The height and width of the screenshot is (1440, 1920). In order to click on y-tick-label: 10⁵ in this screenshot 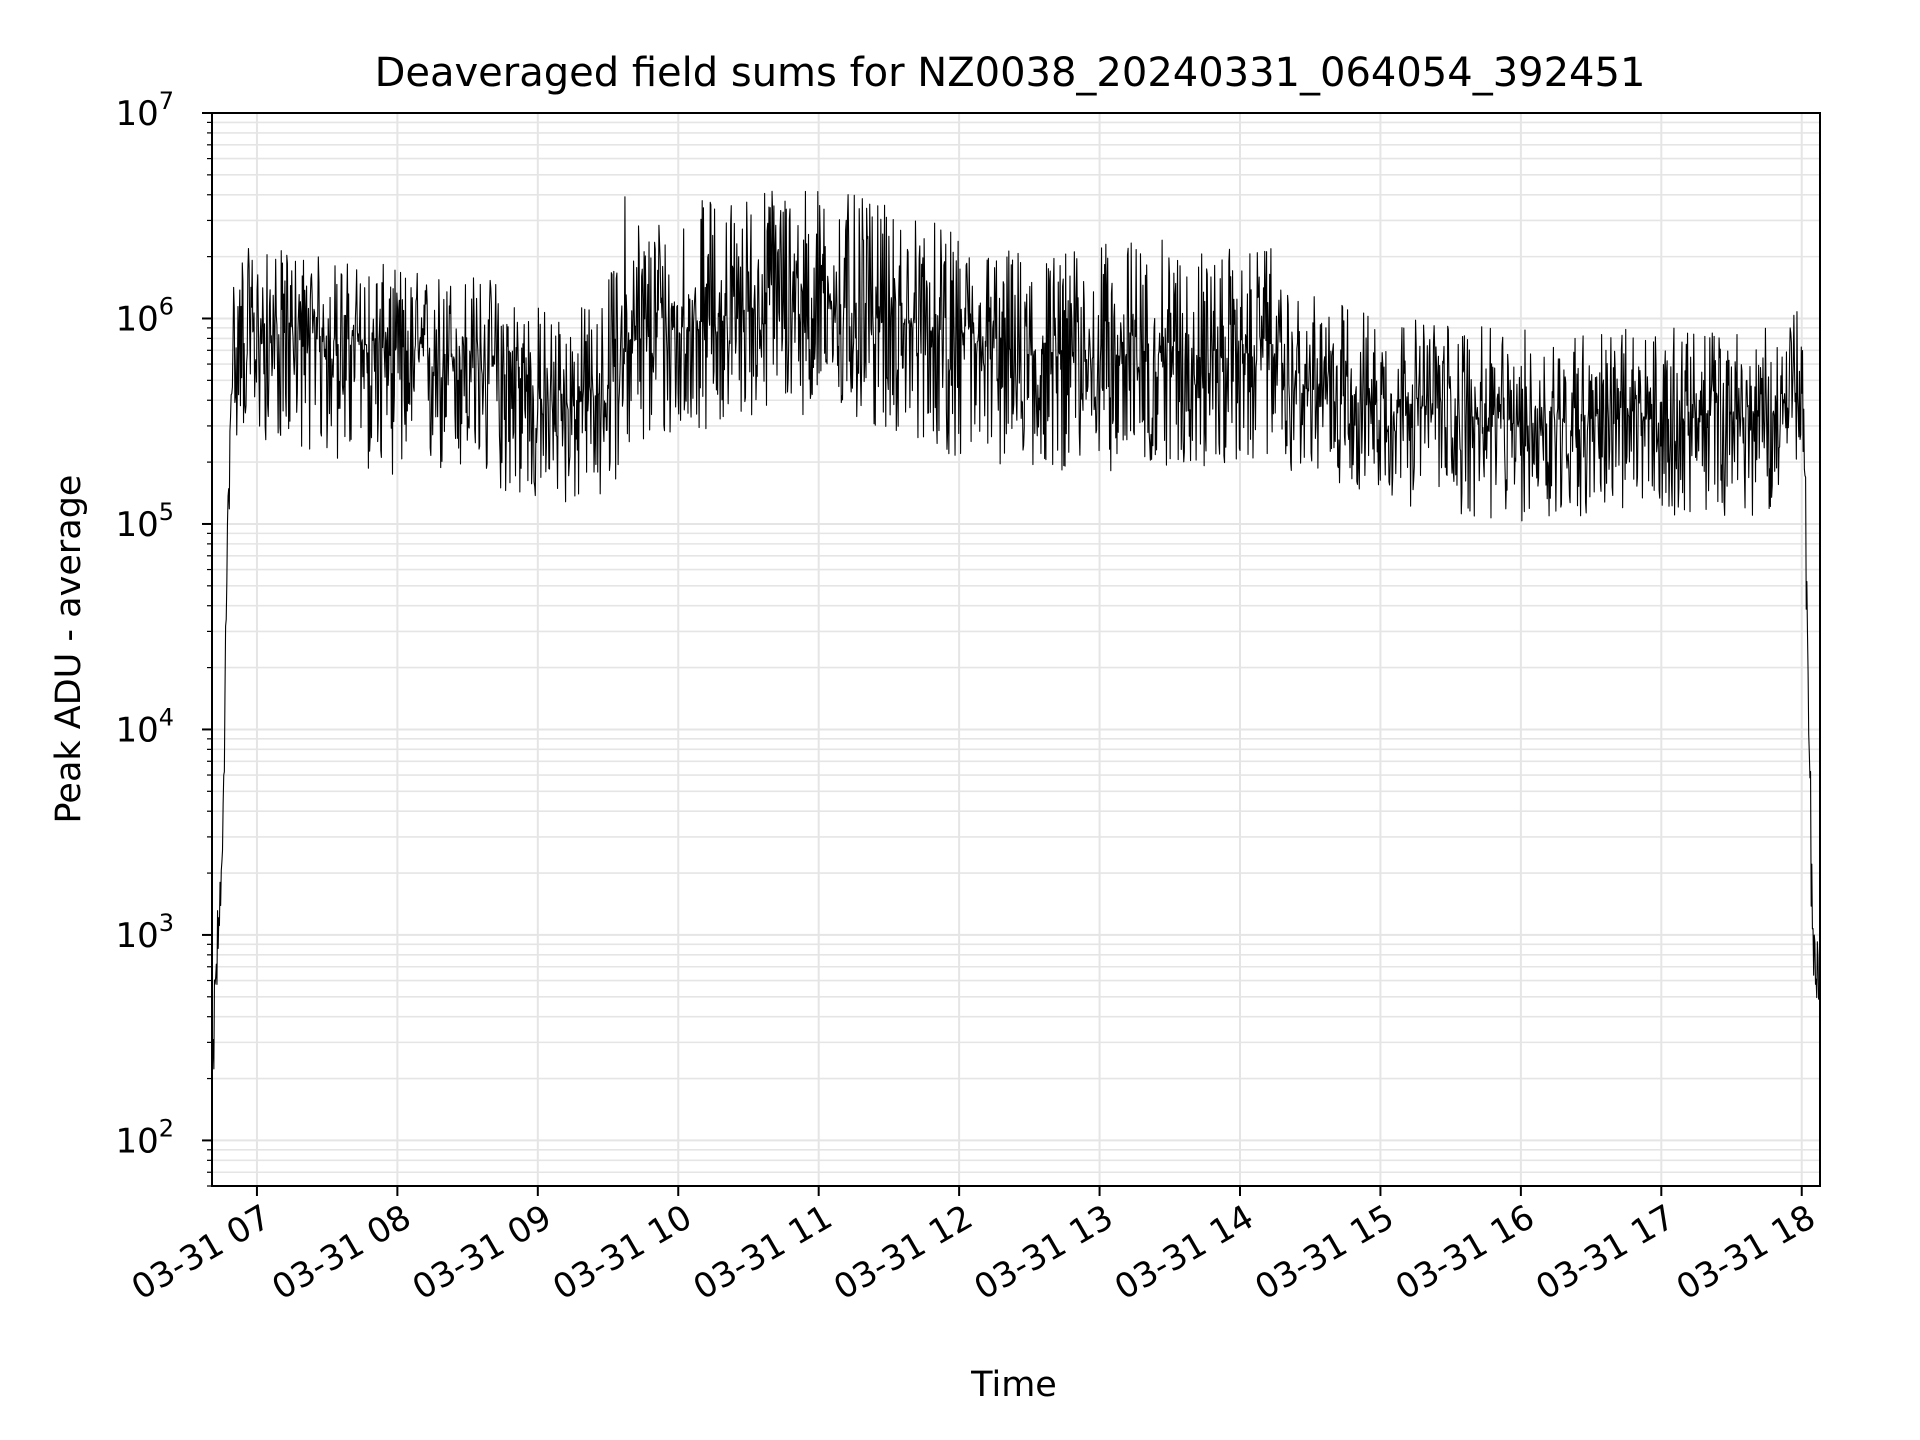, I will do `click(144, 521)`.